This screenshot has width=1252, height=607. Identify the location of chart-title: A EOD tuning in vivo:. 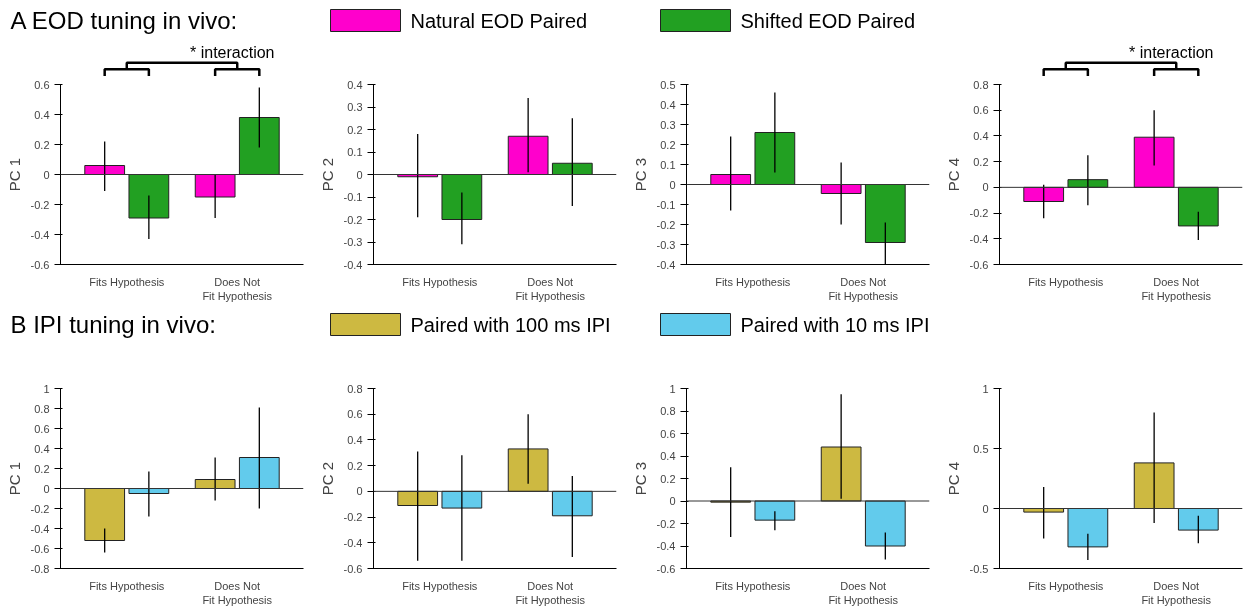
(124, 20).